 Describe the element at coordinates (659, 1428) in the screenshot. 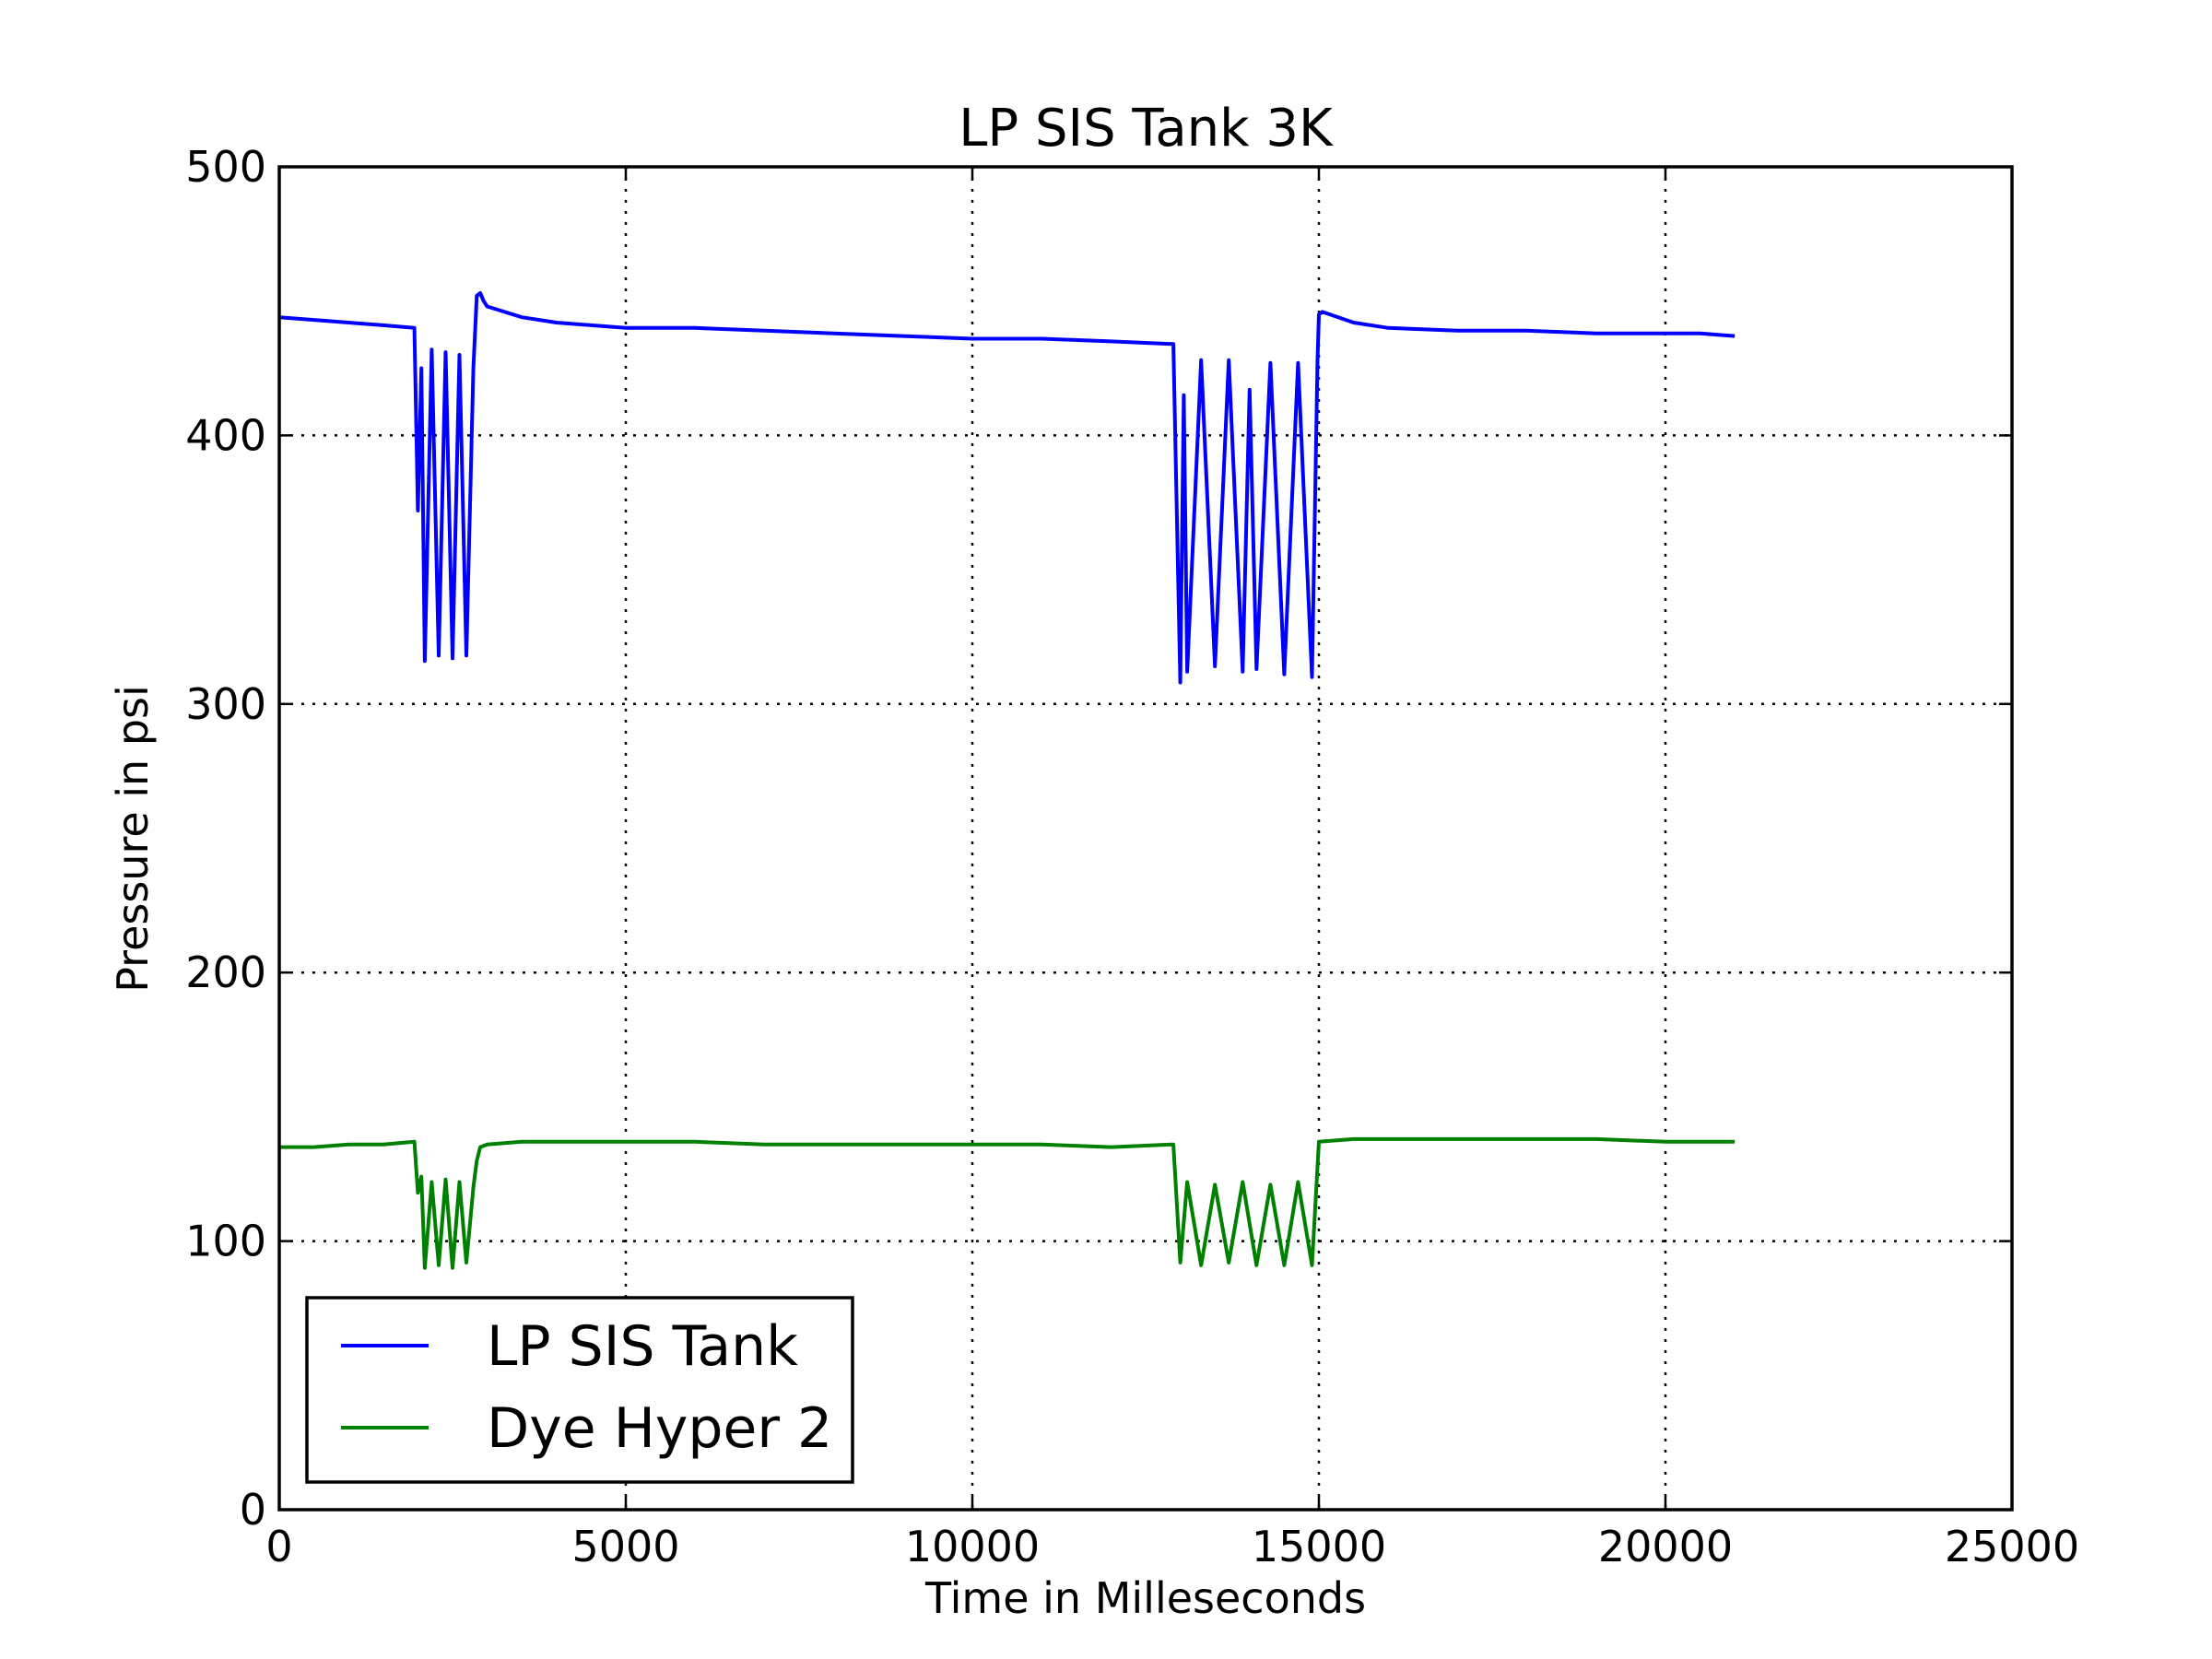

I see `legend-label-dye-hyper-2: Dye Hyper 2` at that location.